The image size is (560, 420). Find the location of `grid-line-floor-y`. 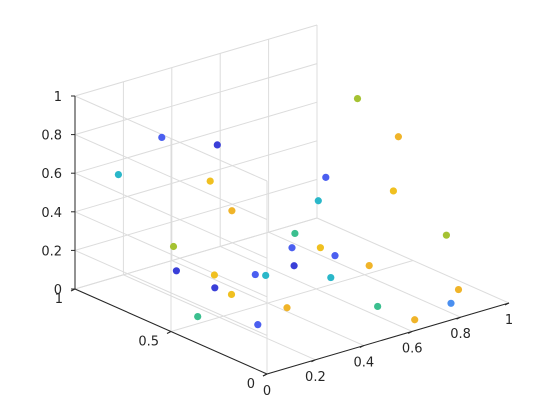

grid-line-floor-y is located at coordinates (292, 296).